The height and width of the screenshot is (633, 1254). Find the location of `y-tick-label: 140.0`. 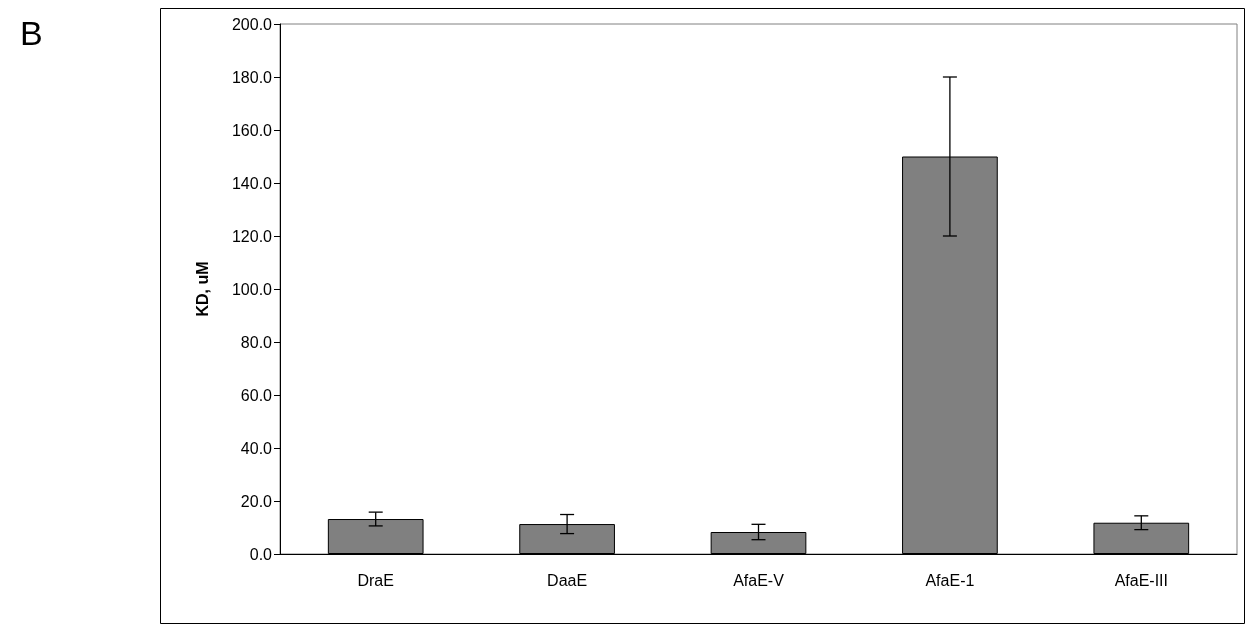

y-tick-label: 140.0 is located at coordinates (252, 183).